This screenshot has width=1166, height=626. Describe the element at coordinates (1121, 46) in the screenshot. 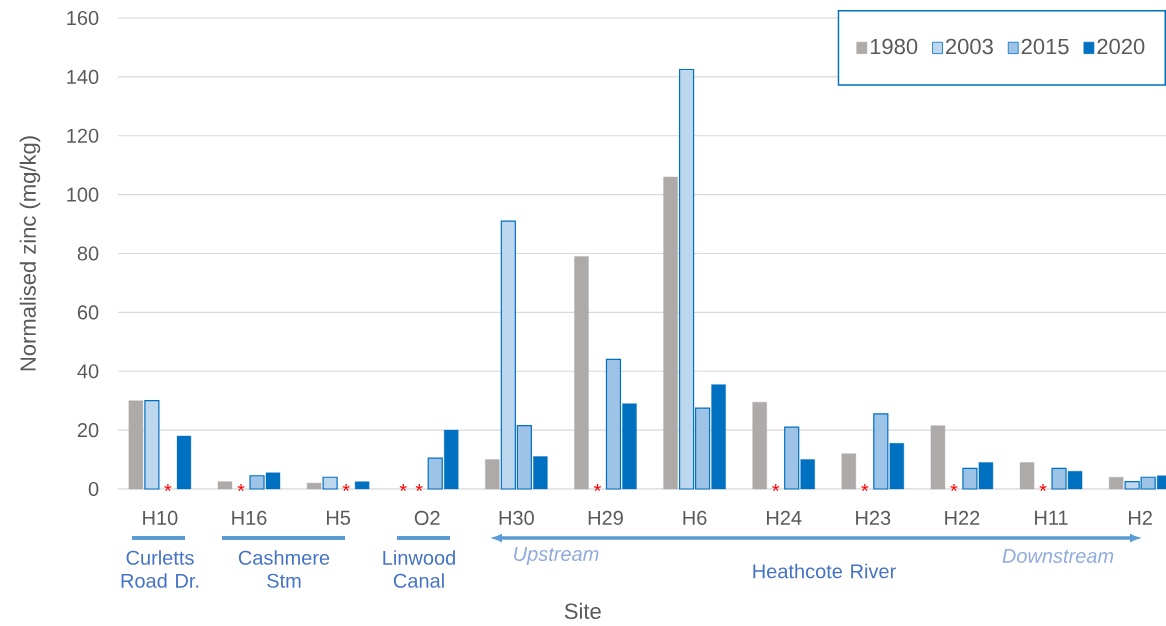

I see `legend-label: 2020` at that location.